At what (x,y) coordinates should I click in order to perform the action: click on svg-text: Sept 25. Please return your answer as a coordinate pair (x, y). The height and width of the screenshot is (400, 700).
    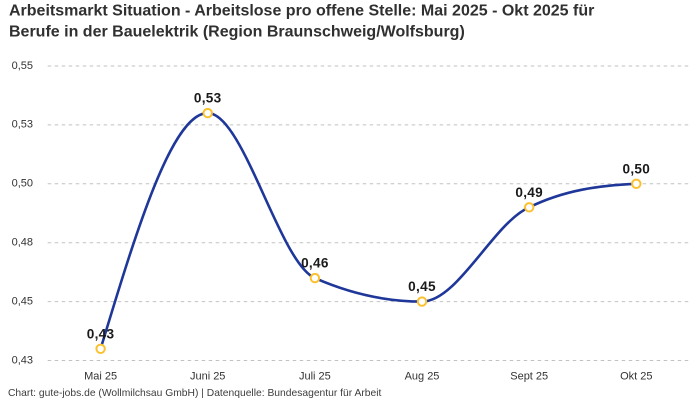
    Looking at the image, I should click on (529, 377).